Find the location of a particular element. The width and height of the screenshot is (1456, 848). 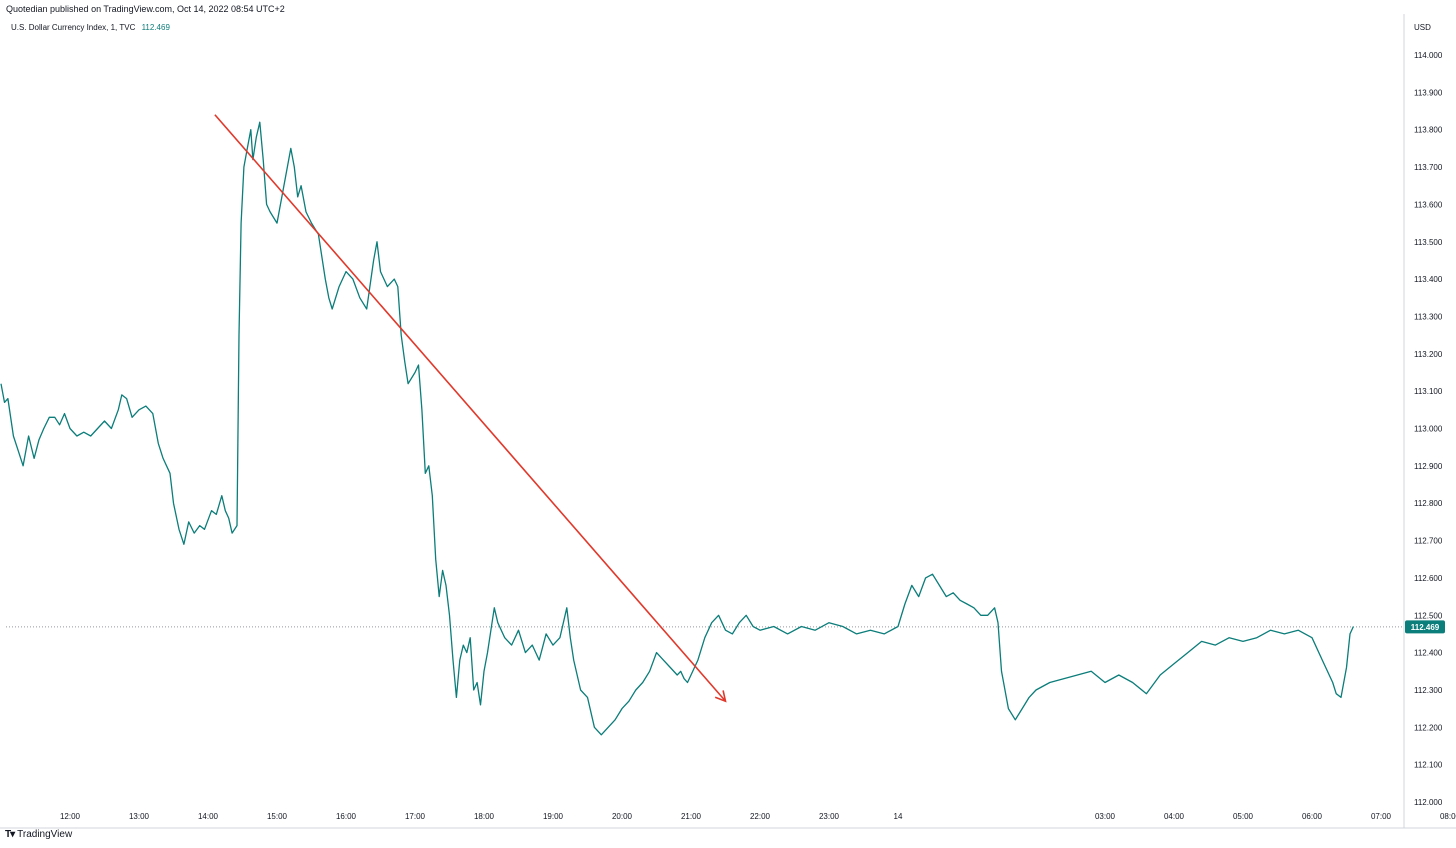

x-tick-label: 05:00 is located at coordinates (1243, 816).